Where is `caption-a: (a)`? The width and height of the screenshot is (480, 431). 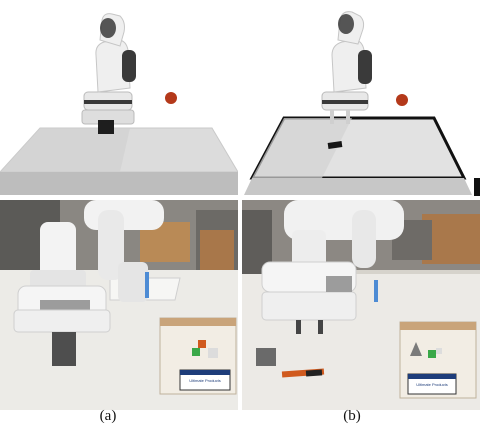 caption-a: (a) is located at coordinates (108, 416).